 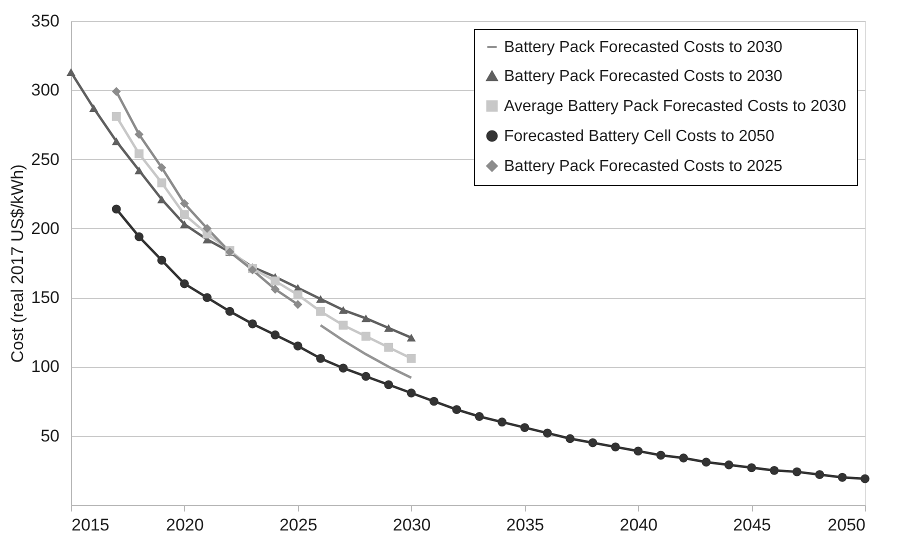 I want to click on x-tick-label: 2030, so click(x=411, y=525).